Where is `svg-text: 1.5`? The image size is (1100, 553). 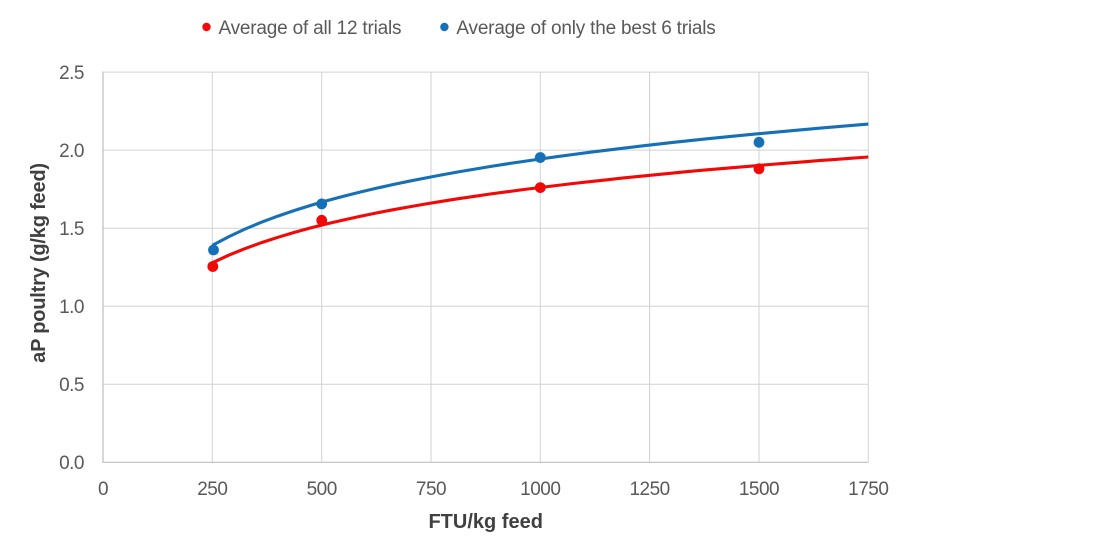
svg-text: 1.5 is located at coordinates (71, 229).